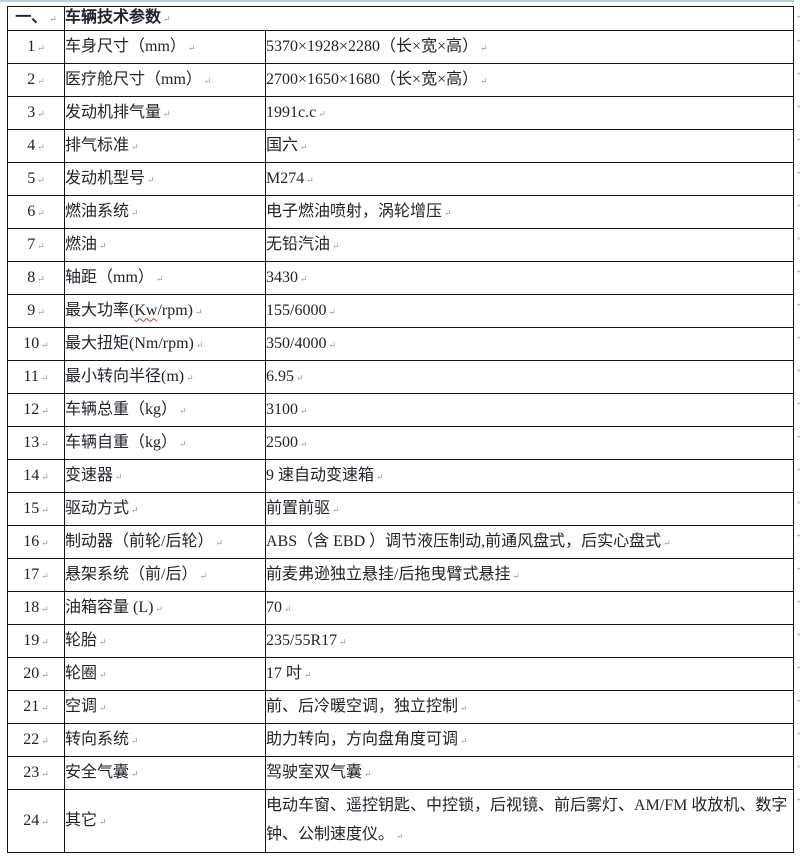  Describe the element at coordinates (400, 146) in the screenshot. I see `table-row: 4 ↵ 排气标准 ↵ 国六 ↵` at that location.